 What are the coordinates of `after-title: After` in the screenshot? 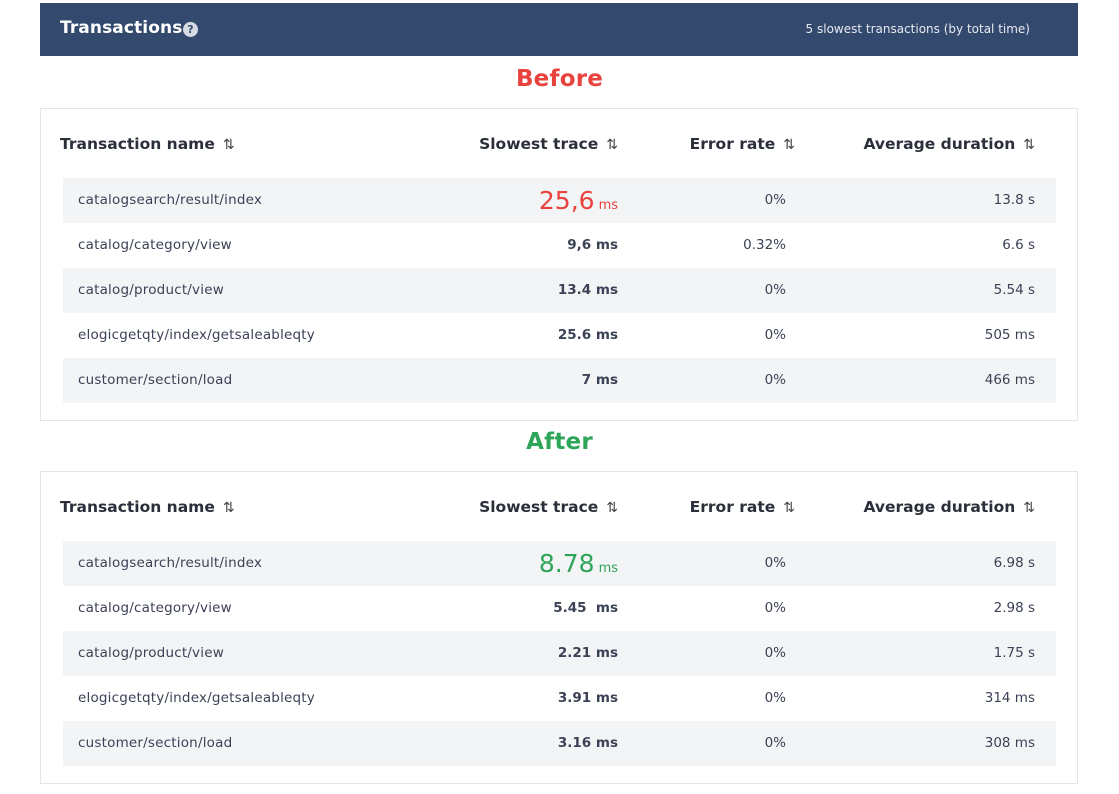 It's located at (559, 442).